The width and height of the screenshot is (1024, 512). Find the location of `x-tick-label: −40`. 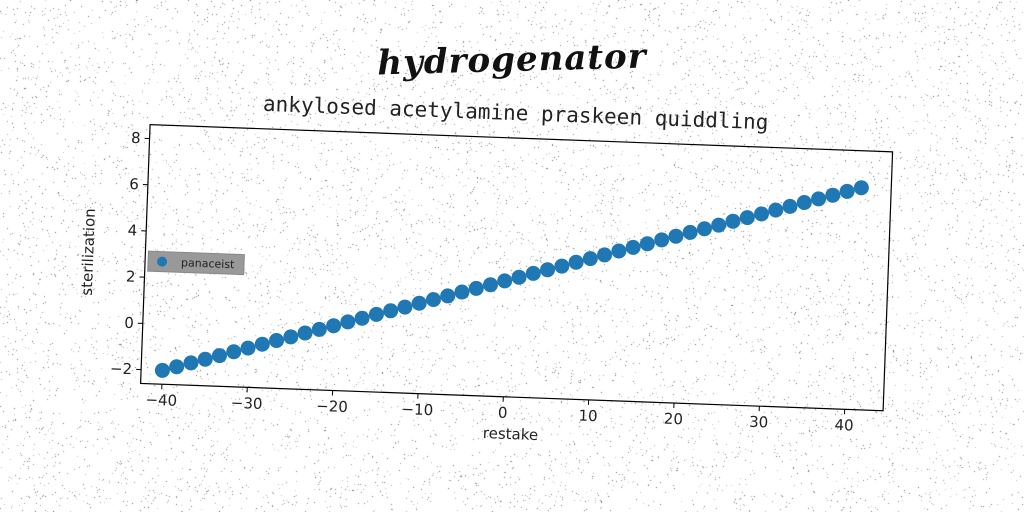

x-tick-label: −40 is located at coordinates (161, 400).